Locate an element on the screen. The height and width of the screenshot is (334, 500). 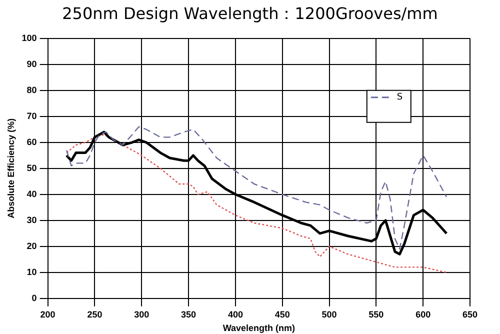
y-tick-label: 90 is located at coordinates (31, 63).